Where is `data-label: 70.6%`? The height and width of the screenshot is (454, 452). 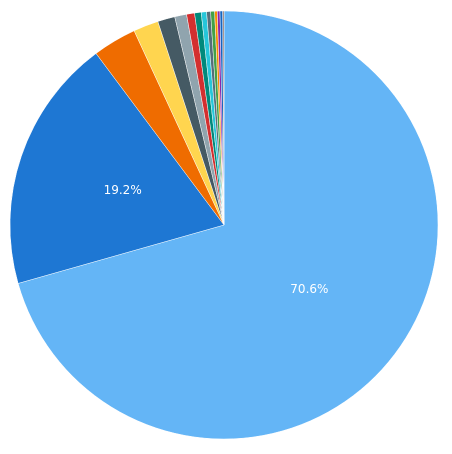 data-label: 70.6% is located at coordinates (309, 289).